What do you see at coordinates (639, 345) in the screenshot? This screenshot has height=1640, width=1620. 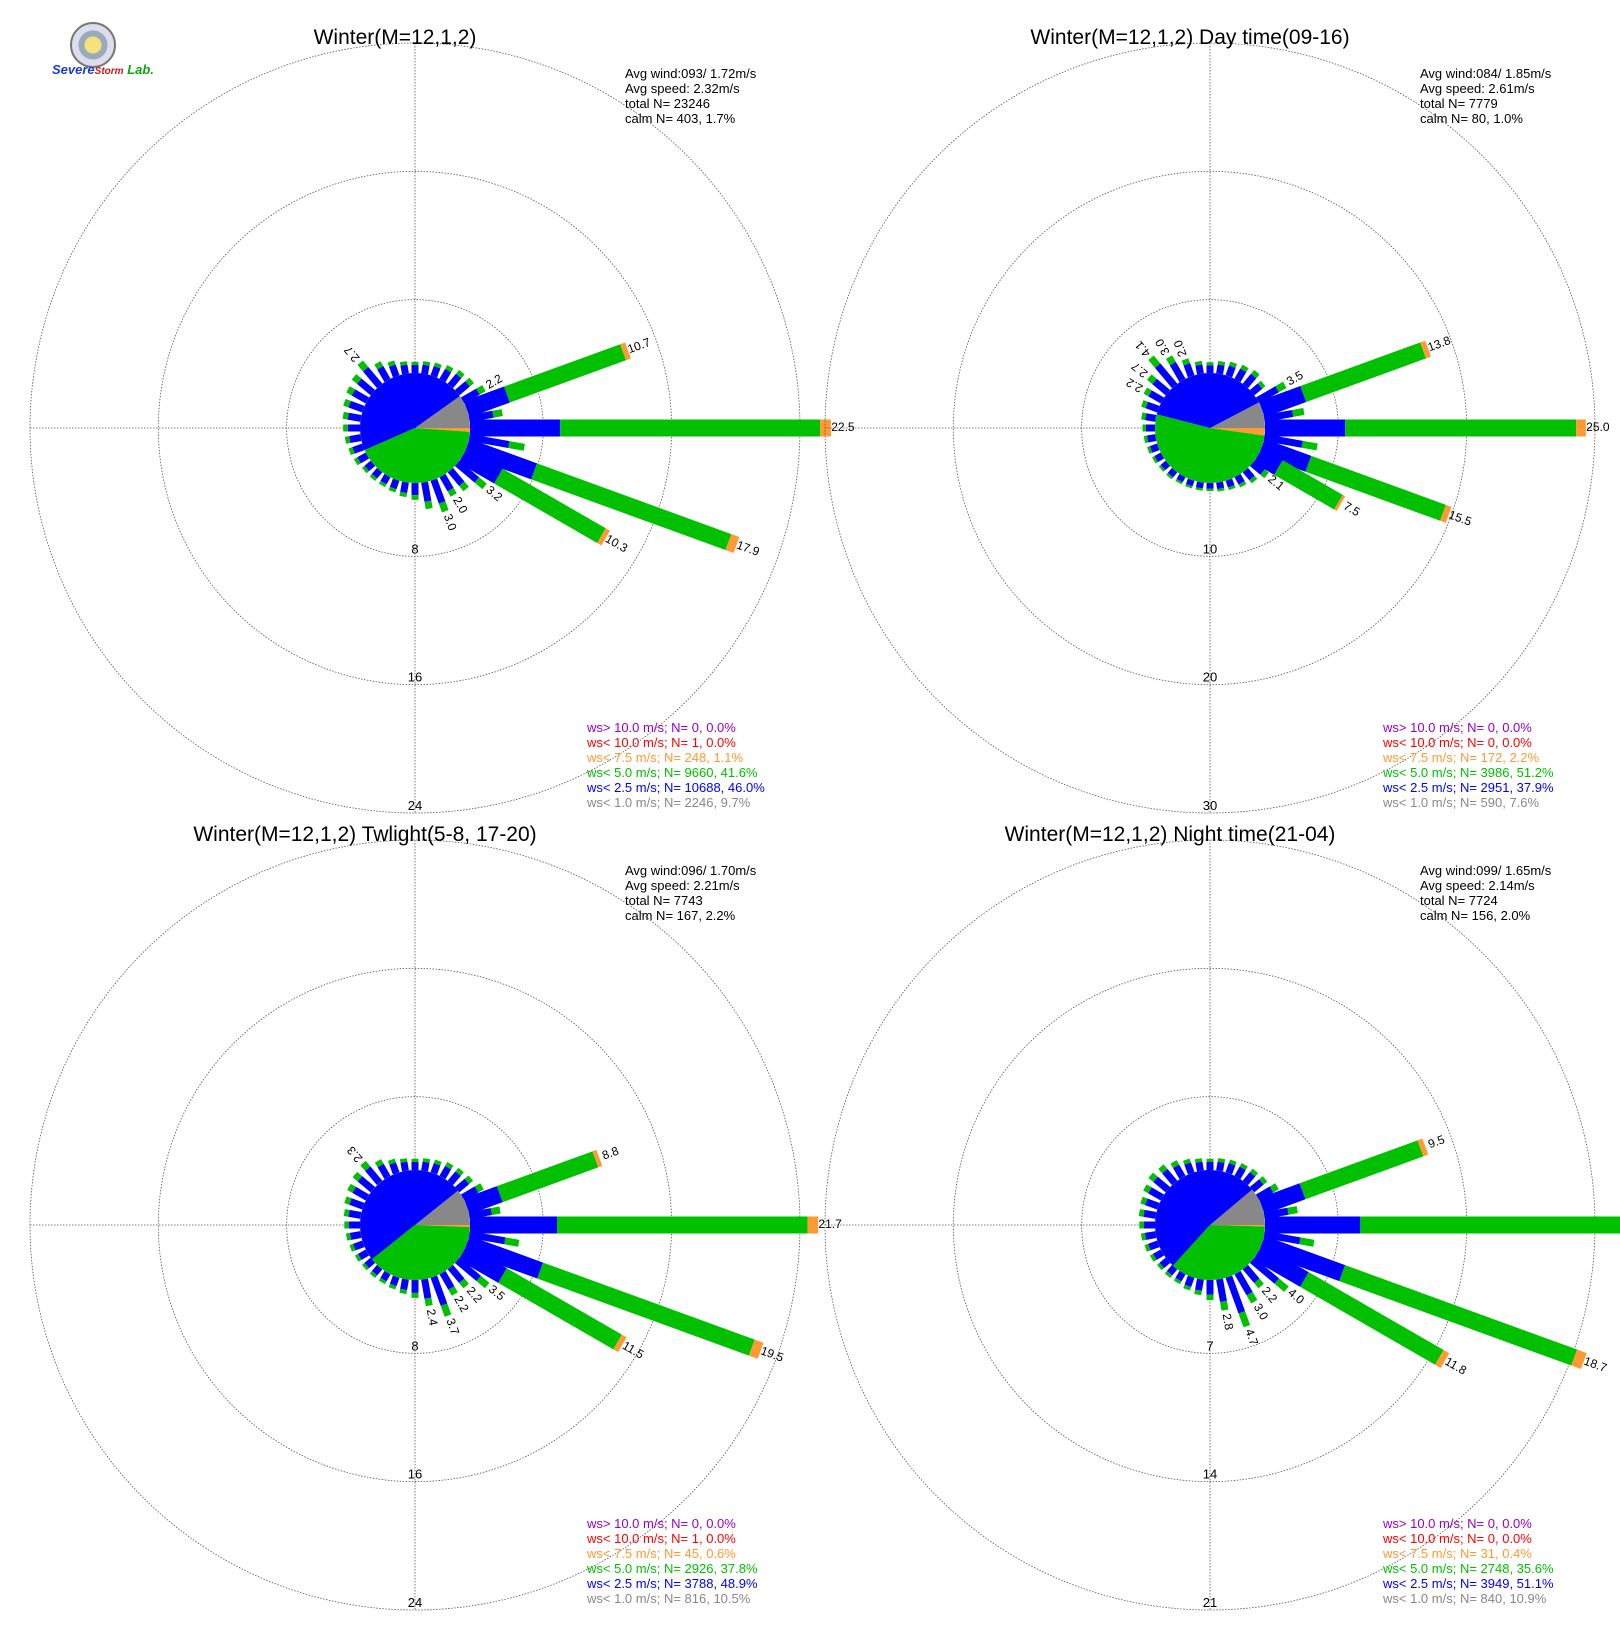 I see `petal-label: 10.7` at bounding box center [639, 345].